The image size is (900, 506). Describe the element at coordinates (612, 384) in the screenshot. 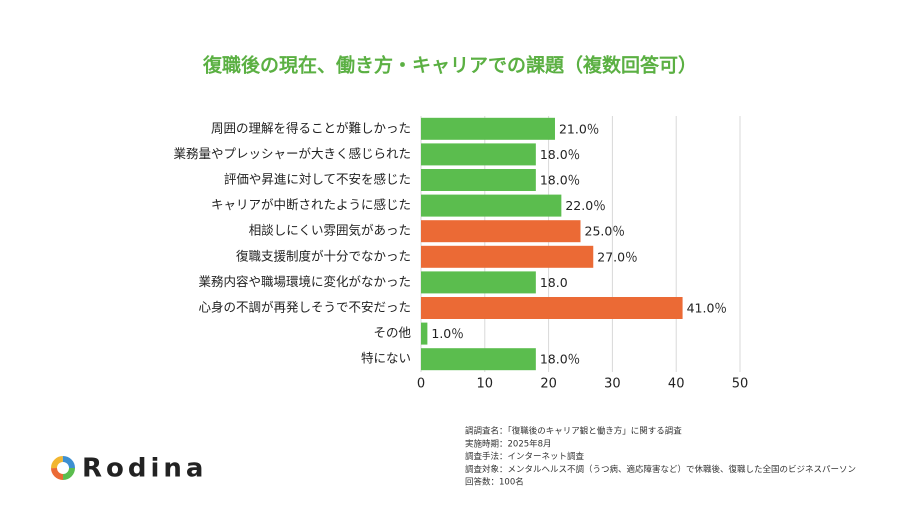

I see `x-tick-label: 30` at that location.